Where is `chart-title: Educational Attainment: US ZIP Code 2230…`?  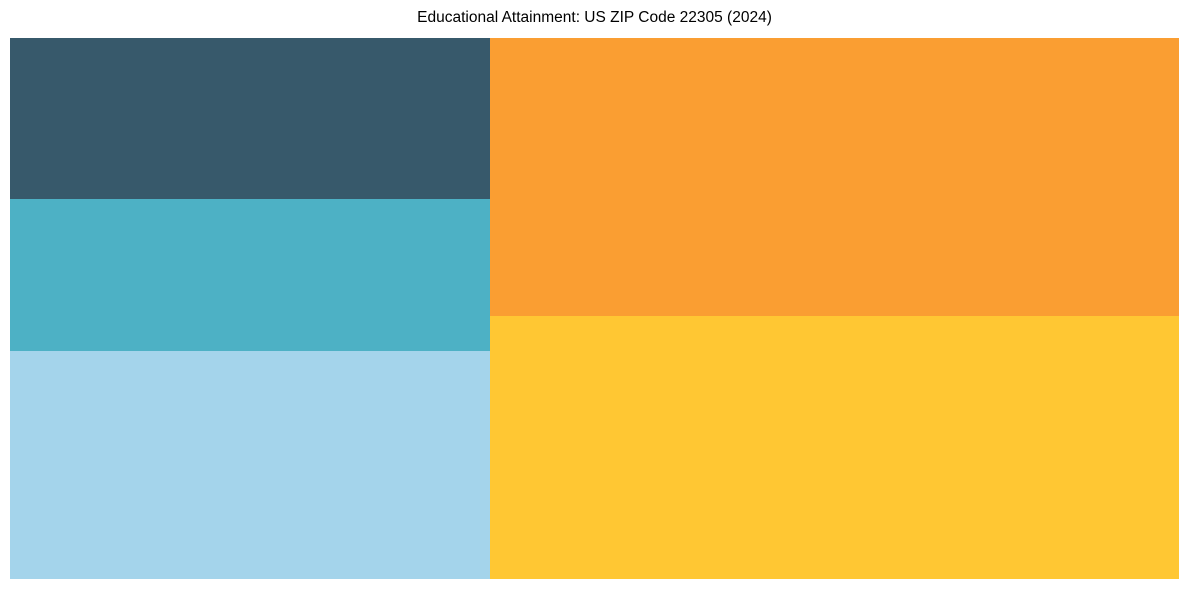
chart-title: Educational Attainment: US ZIP Code 2230… is located at coordinates (594, 17).